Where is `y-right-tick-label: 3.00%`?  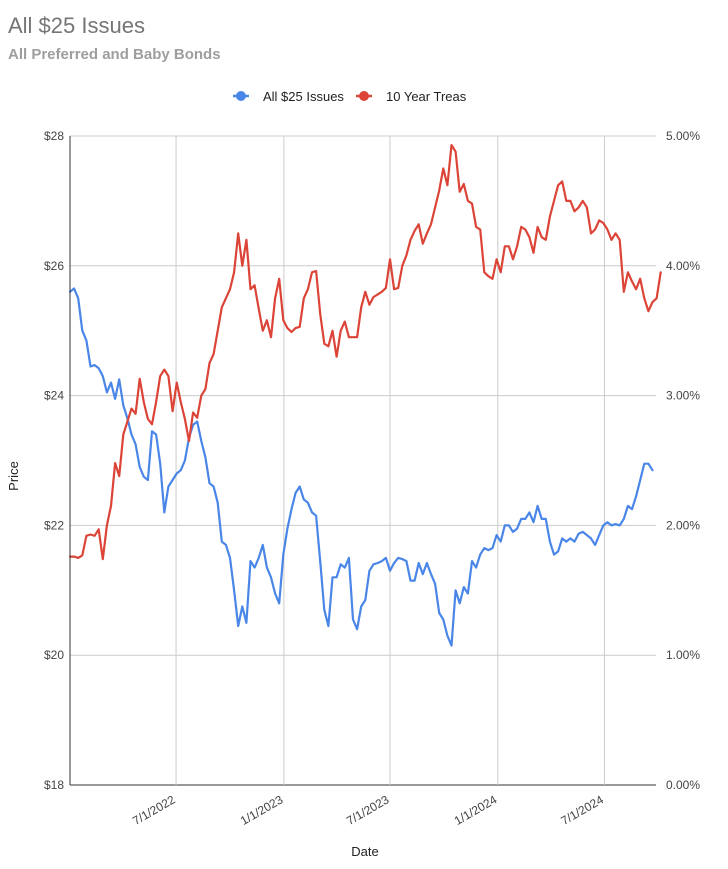 y-right-tick-label: 3.00% is located at coordinates (683, 396).